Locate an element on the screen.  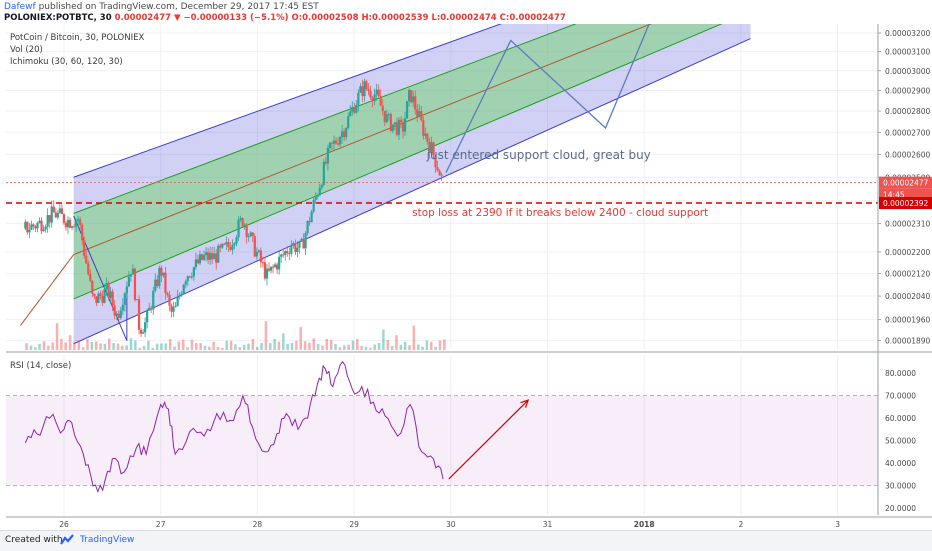
ichimoku-legend: Ichimoku (30, 60, 120, 30) is located at coordinates (66, 62).